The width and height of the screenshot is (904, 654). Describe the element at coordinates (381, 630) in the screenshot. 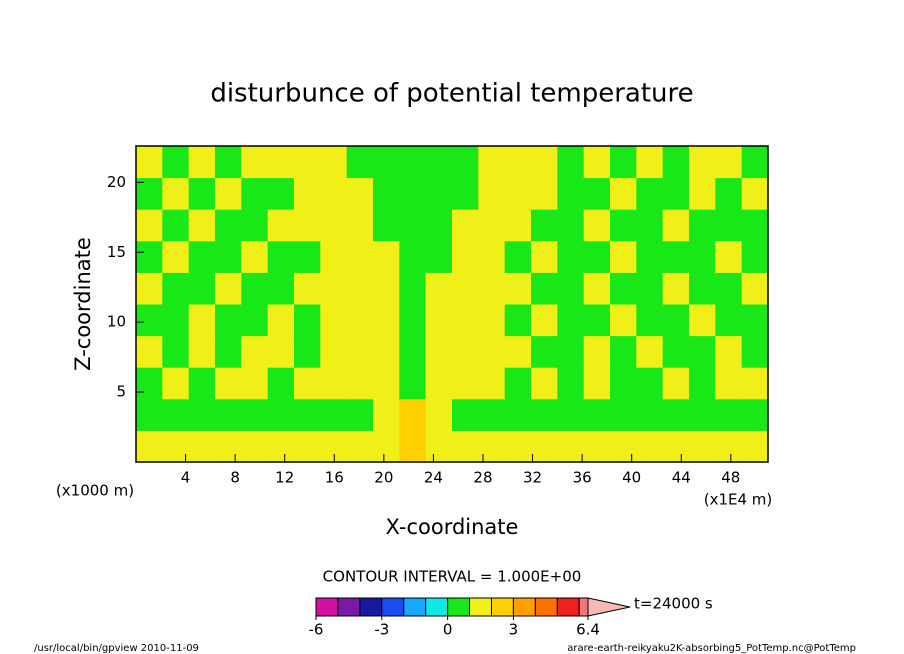

I see `colorbar-tick-label: -3` at that location.